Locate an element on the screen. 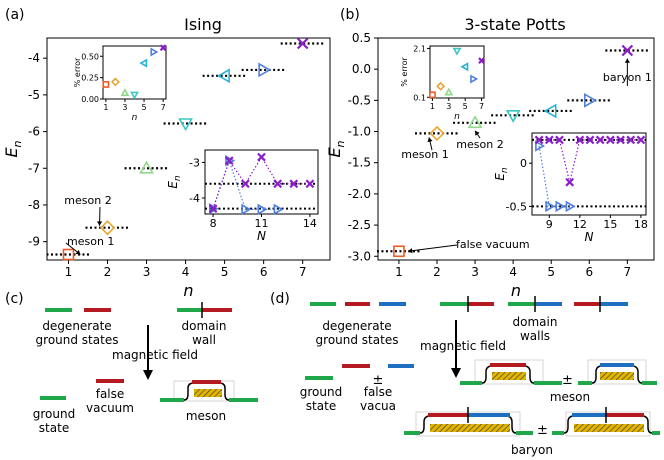 Image resolution: width=664 pixels, height=460 pixels. y-tick-label: -5 is located at coordinates (34, 95).